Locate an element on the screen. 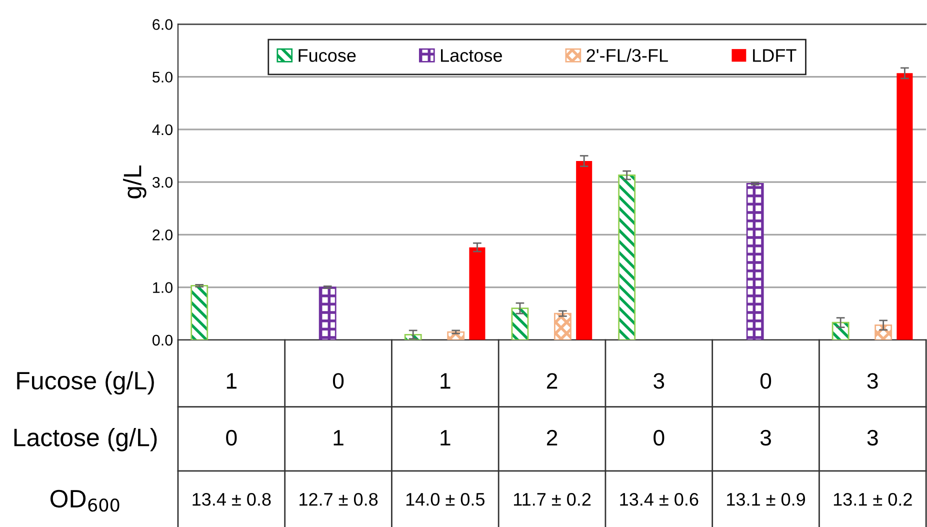 This screenshot has width=927, height=527. y-axis-title: g/L is located at coordinates (134, 182).